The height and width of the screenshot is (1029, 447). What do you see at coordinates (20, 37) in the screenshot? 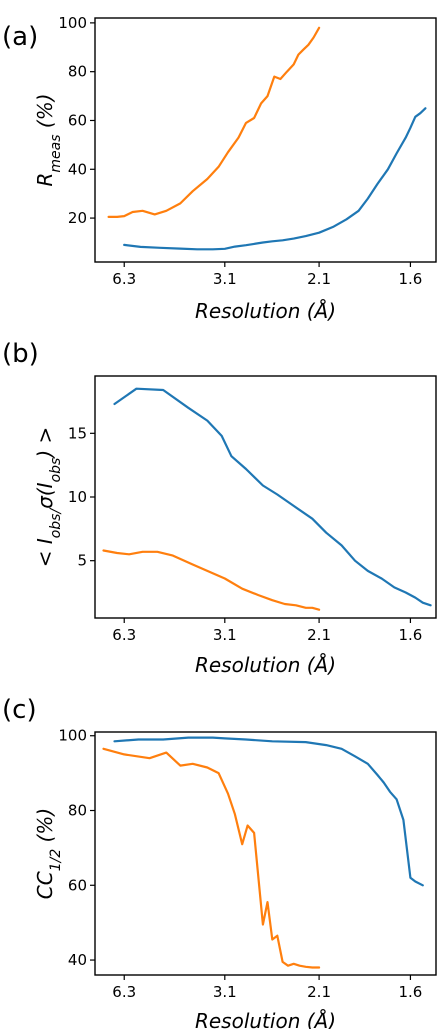
I see `panel-label: (a)` at bounding box center [20, 37].